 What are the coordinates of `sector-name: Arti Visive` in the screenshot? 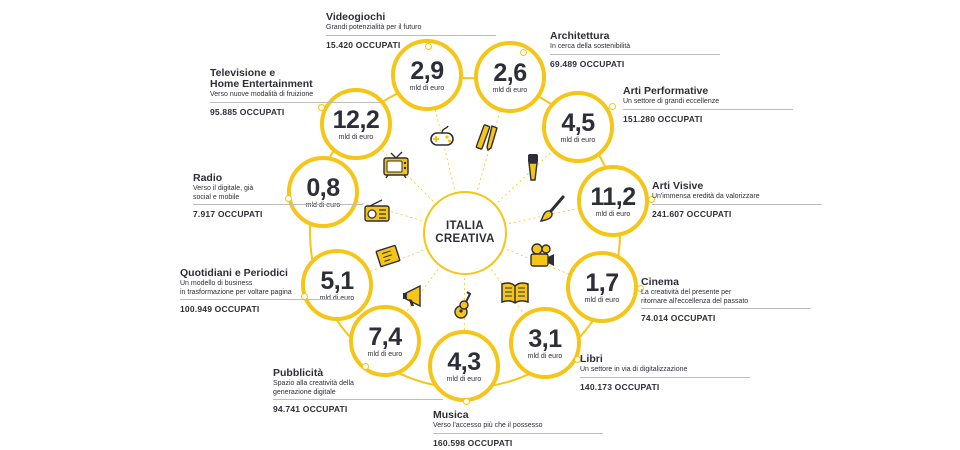 It's located at (678, 186).